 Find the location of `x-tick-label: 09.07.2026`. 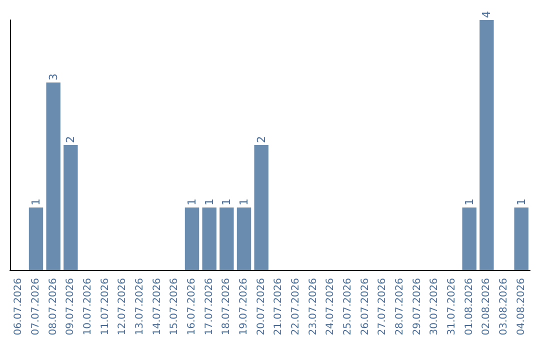

x-tick-label: 09.07.2026 is located at coordinates (70, 307).